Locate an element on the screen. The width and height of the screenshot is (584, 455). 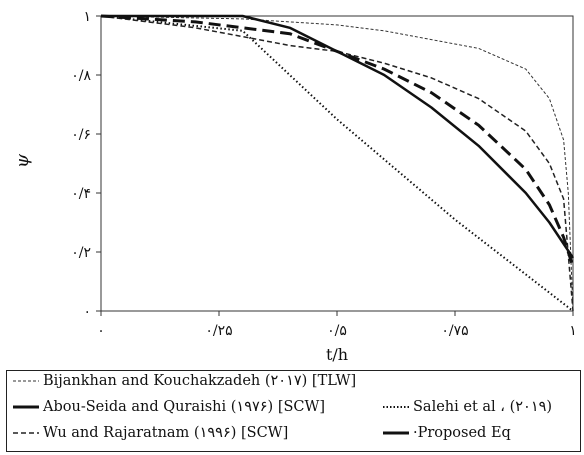
legend-swatch-wu is located at coordinates (26, 433).